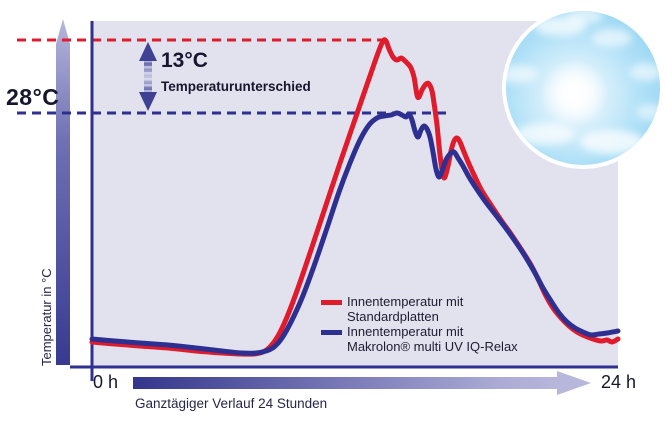 The height and width of the screenshot is (422, 666). What do you see at coordinates (331, 302) in the screenshot?
I see `legend-swatch-red` at bounding box center [331, 302].